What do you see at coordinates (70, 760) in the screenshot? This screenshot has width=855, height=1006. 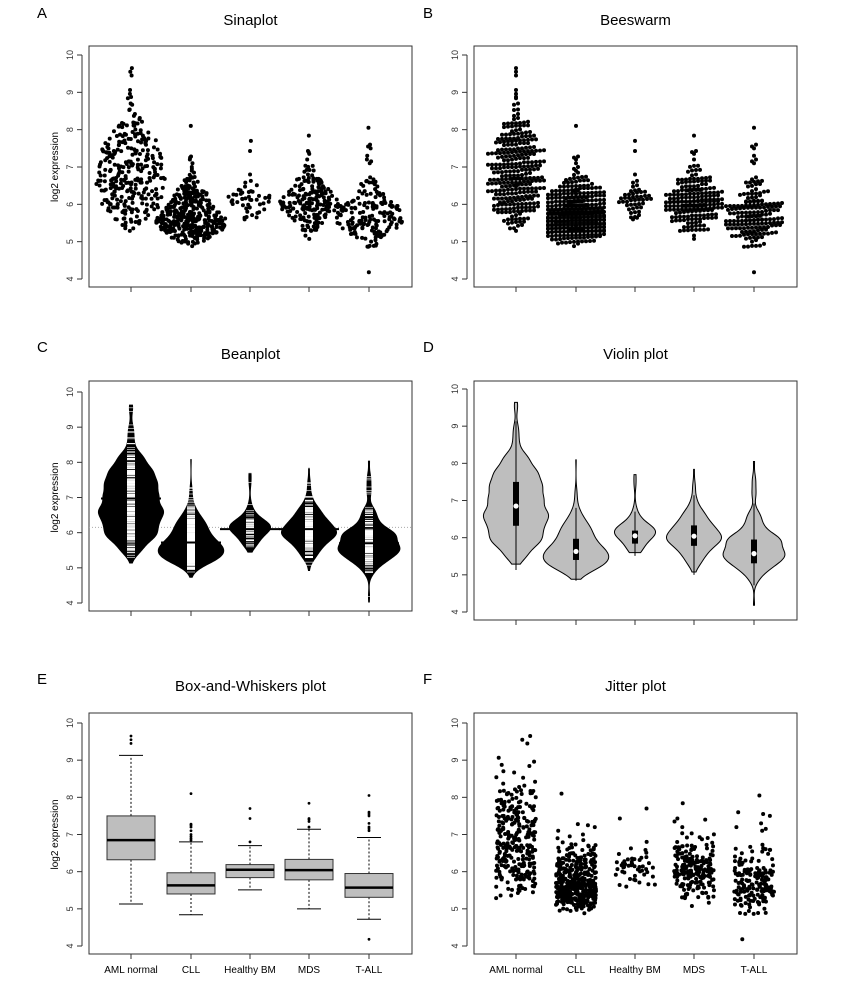 I see `y-tick-label: 9` at bounding box center [70, 760].